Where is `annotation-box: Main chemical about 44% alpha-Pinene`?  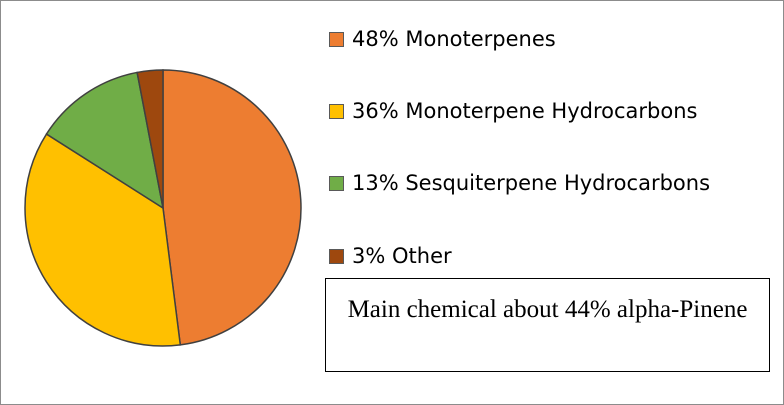 annotation-box: Main chemical about 44% alpha-Pinene is located at coordinates (547, 325).